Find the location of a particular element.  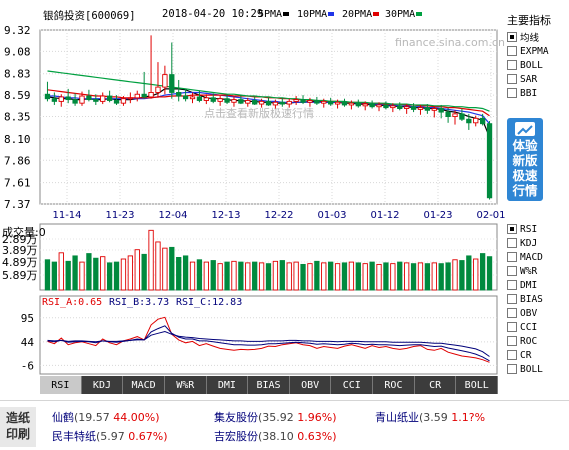

main-options-list: 均线 EXPMA BOLL SAR BBI is located at coordinates (537, 65).